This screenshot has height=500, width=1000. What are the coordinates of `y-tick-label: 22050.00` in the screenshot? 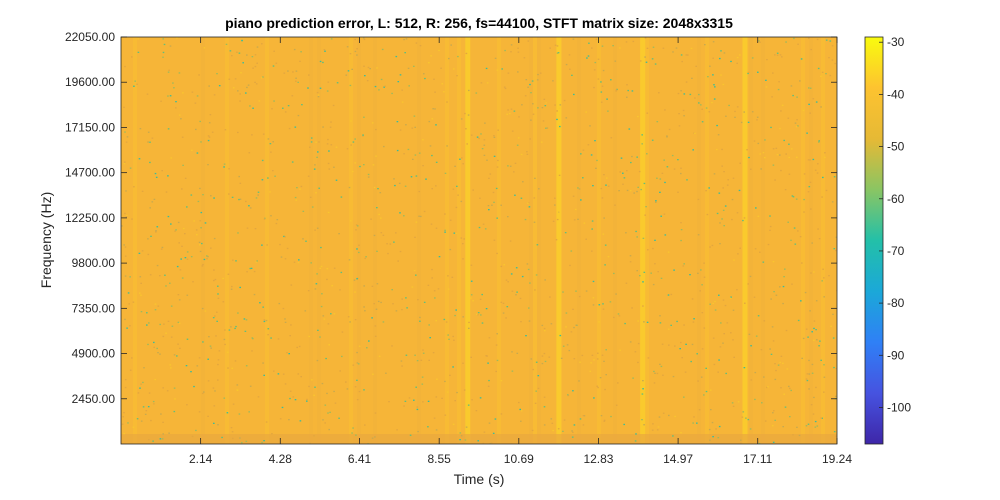 It's located at (90, 37).